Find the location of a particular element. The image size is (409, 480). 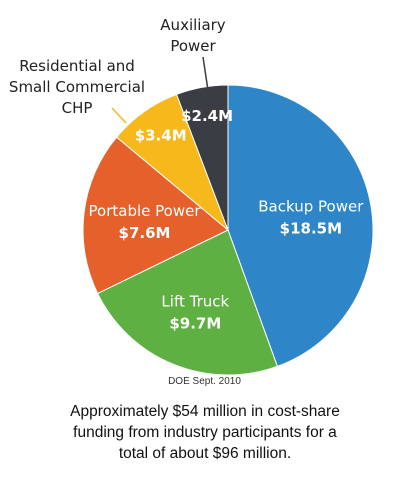

slice-name-backup-power: Backup Power is located at coordinates (311, 206).